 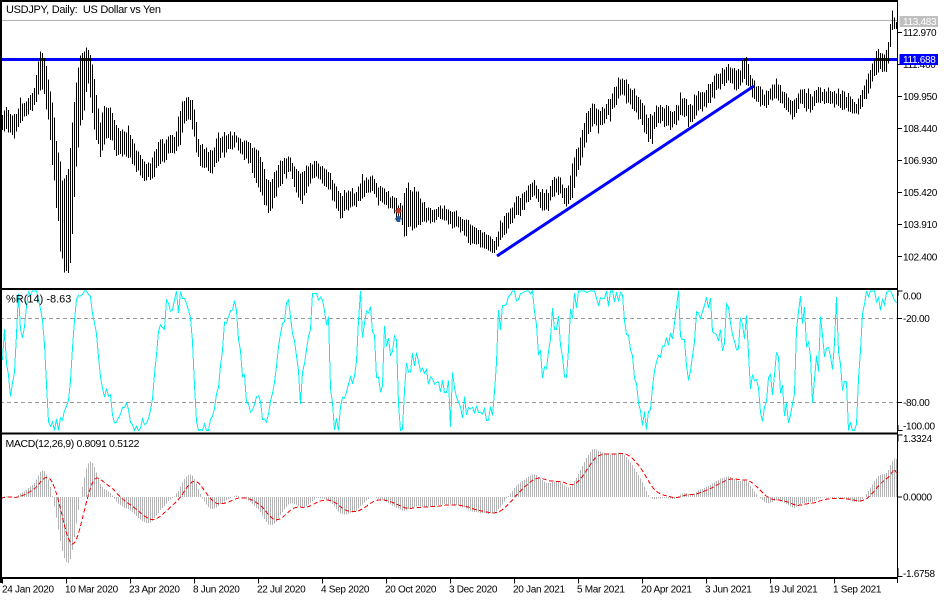 I want to click on svg-text: -1.6758, so click(x=919, y=574).